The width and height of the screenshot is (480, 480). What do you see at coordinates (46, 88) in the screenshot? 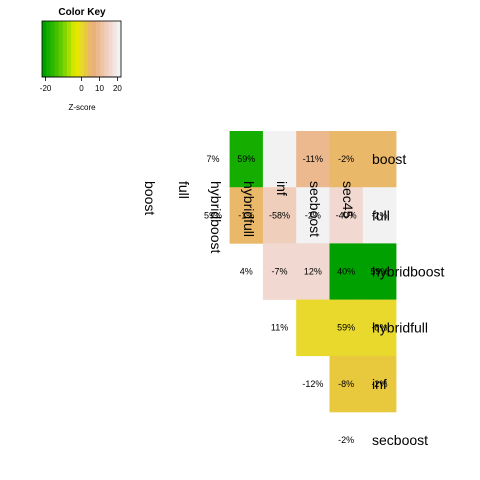
I see `color-key-tick-label: -20` at bounding box center [46, 88].